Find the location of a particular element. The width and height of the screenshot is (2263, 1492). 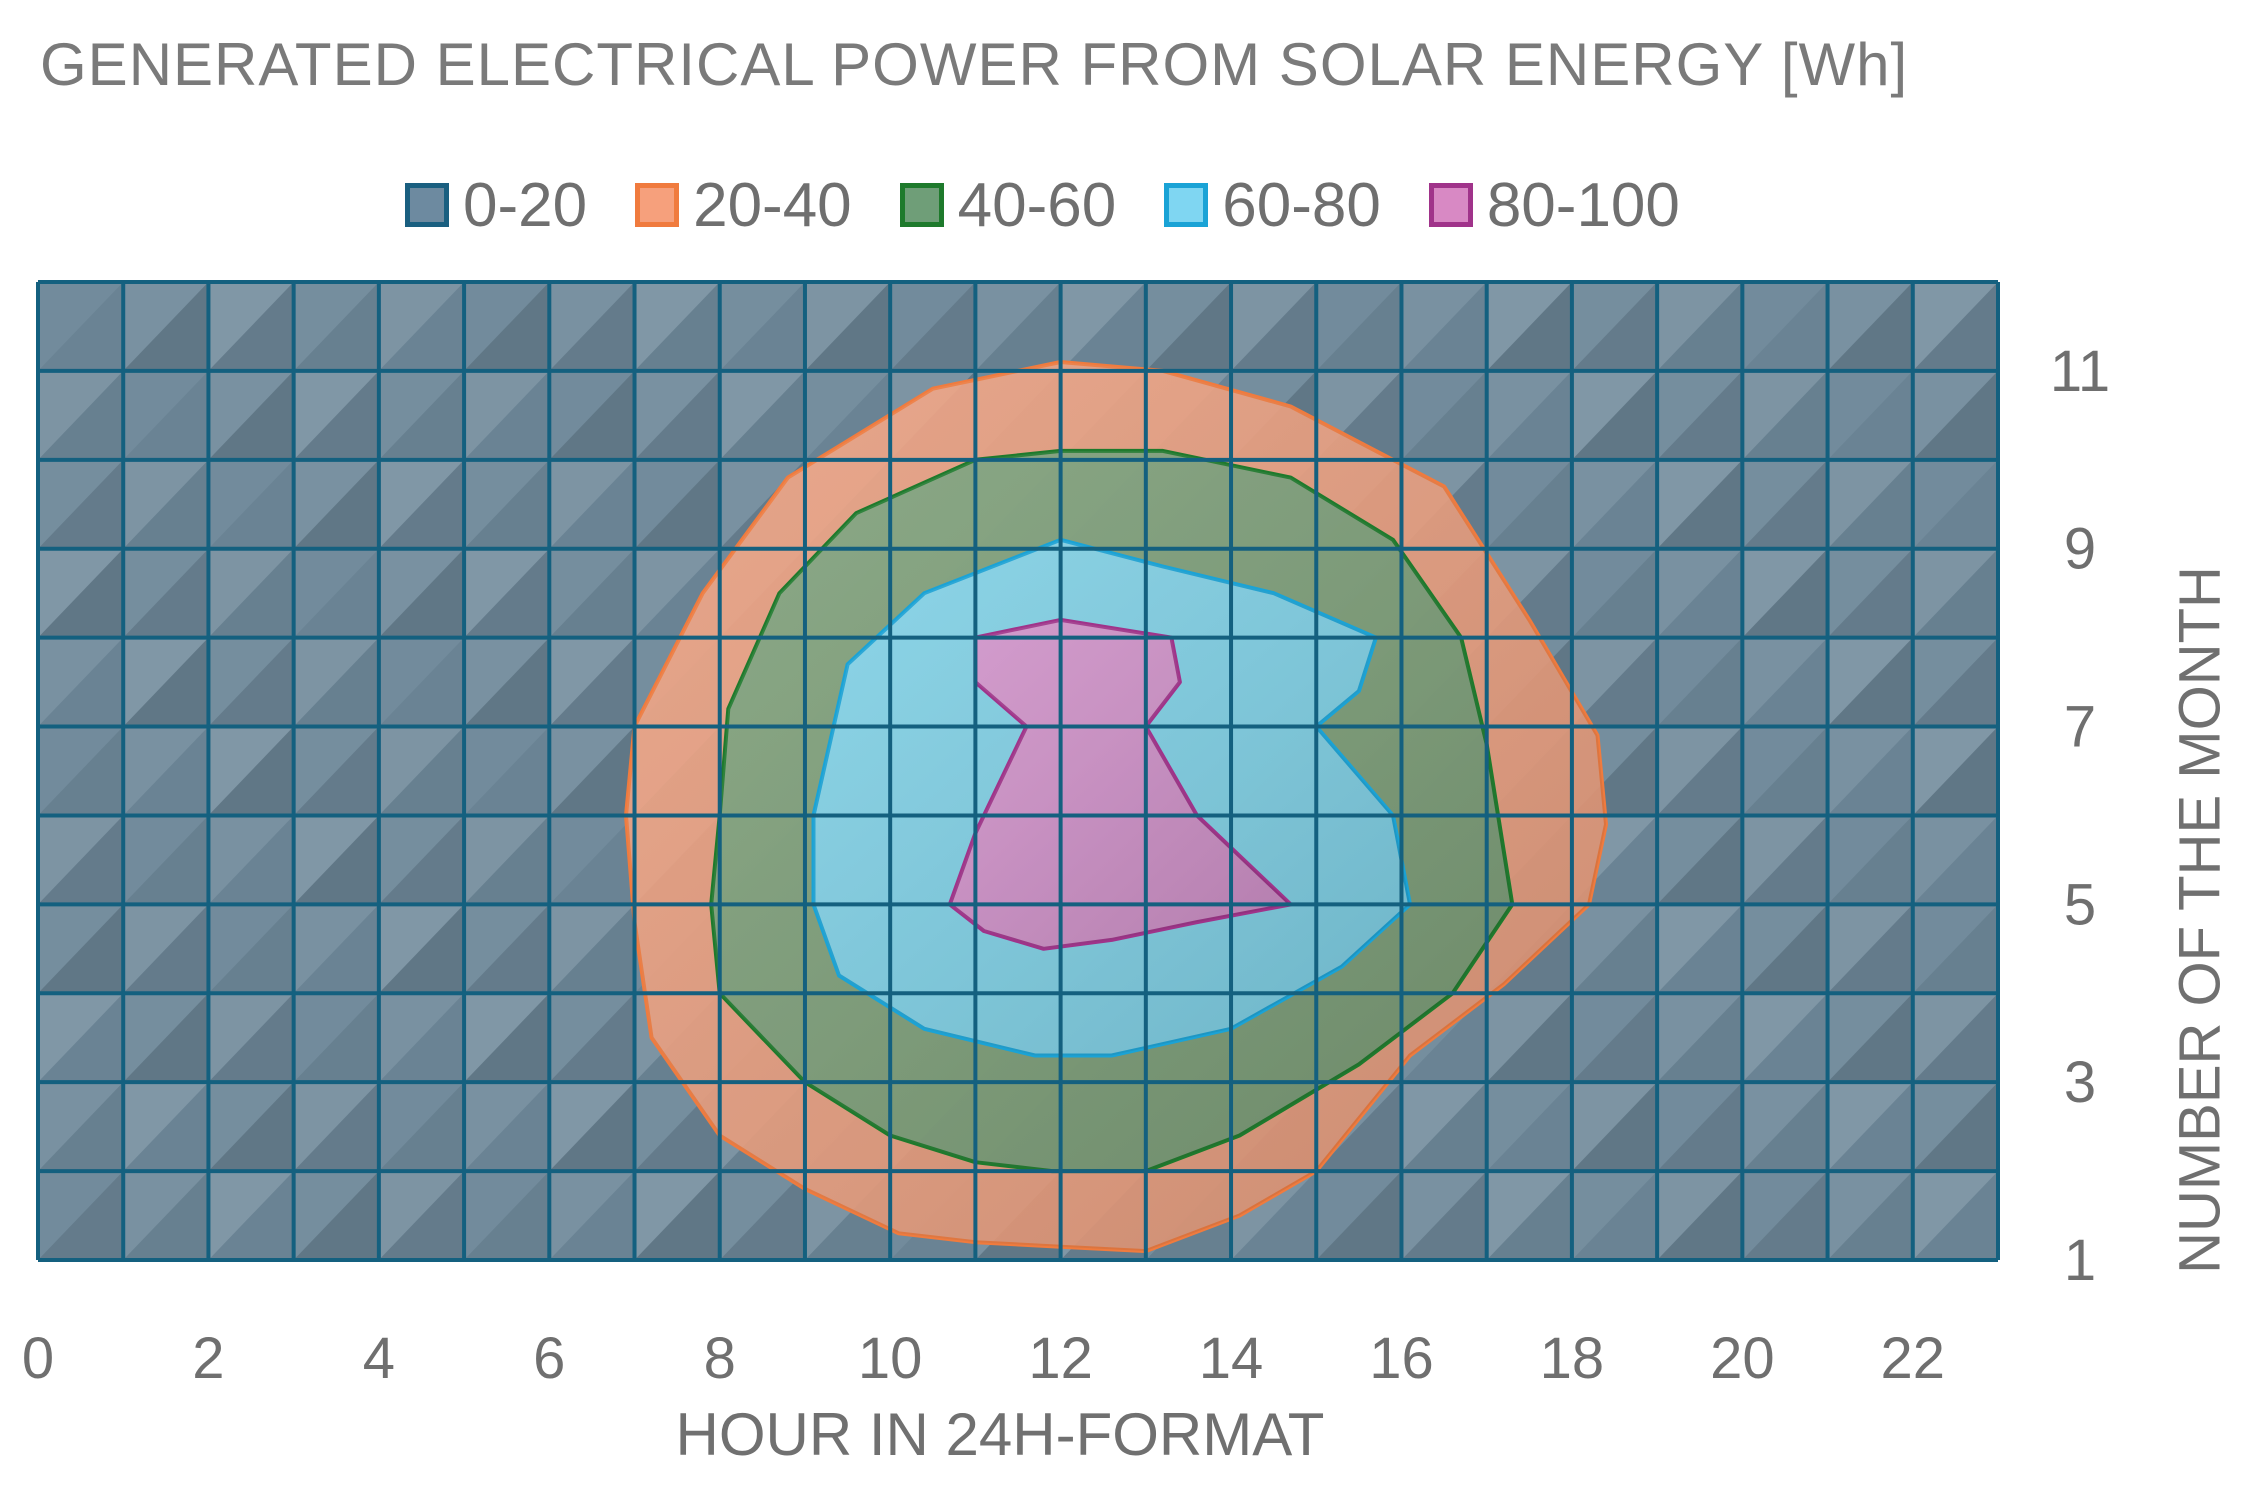

x-tick-label: 2 is located at coordinates (208, 1358).